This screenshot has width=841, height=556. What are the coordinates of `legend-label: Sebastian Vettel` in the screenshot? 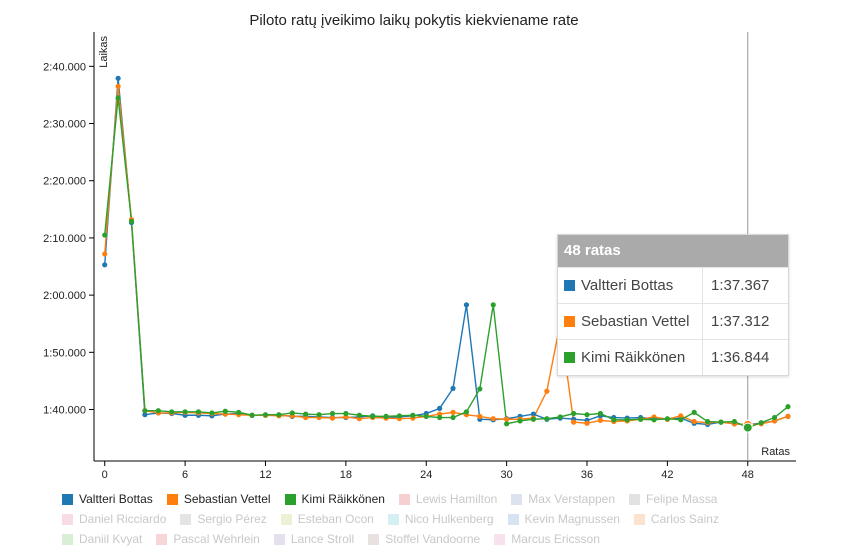 It's located at (227, 499).